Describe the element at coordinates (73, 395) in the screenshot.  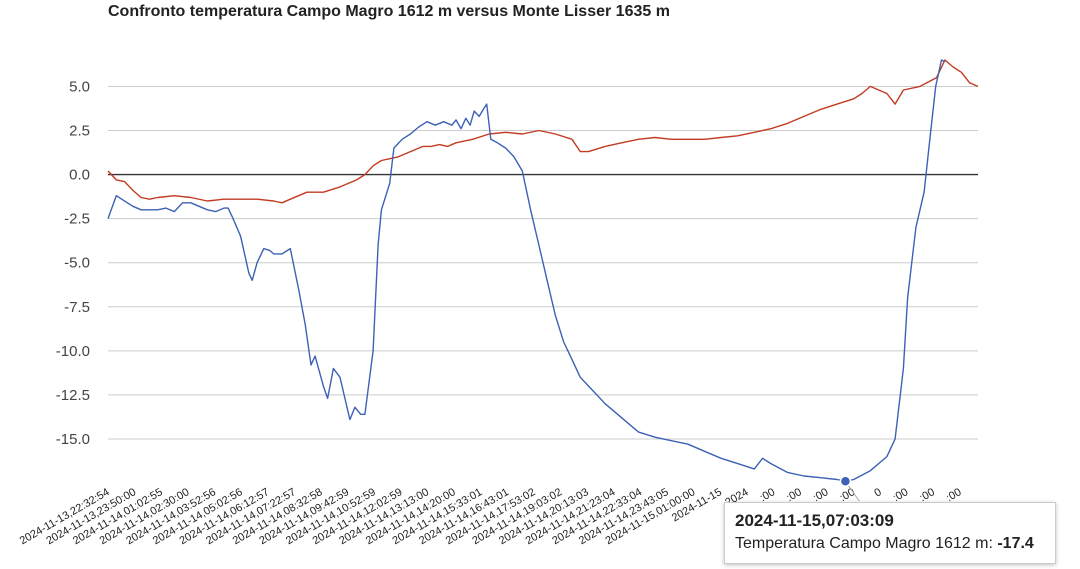
I see `y-tick-label: -12.5` at that location.